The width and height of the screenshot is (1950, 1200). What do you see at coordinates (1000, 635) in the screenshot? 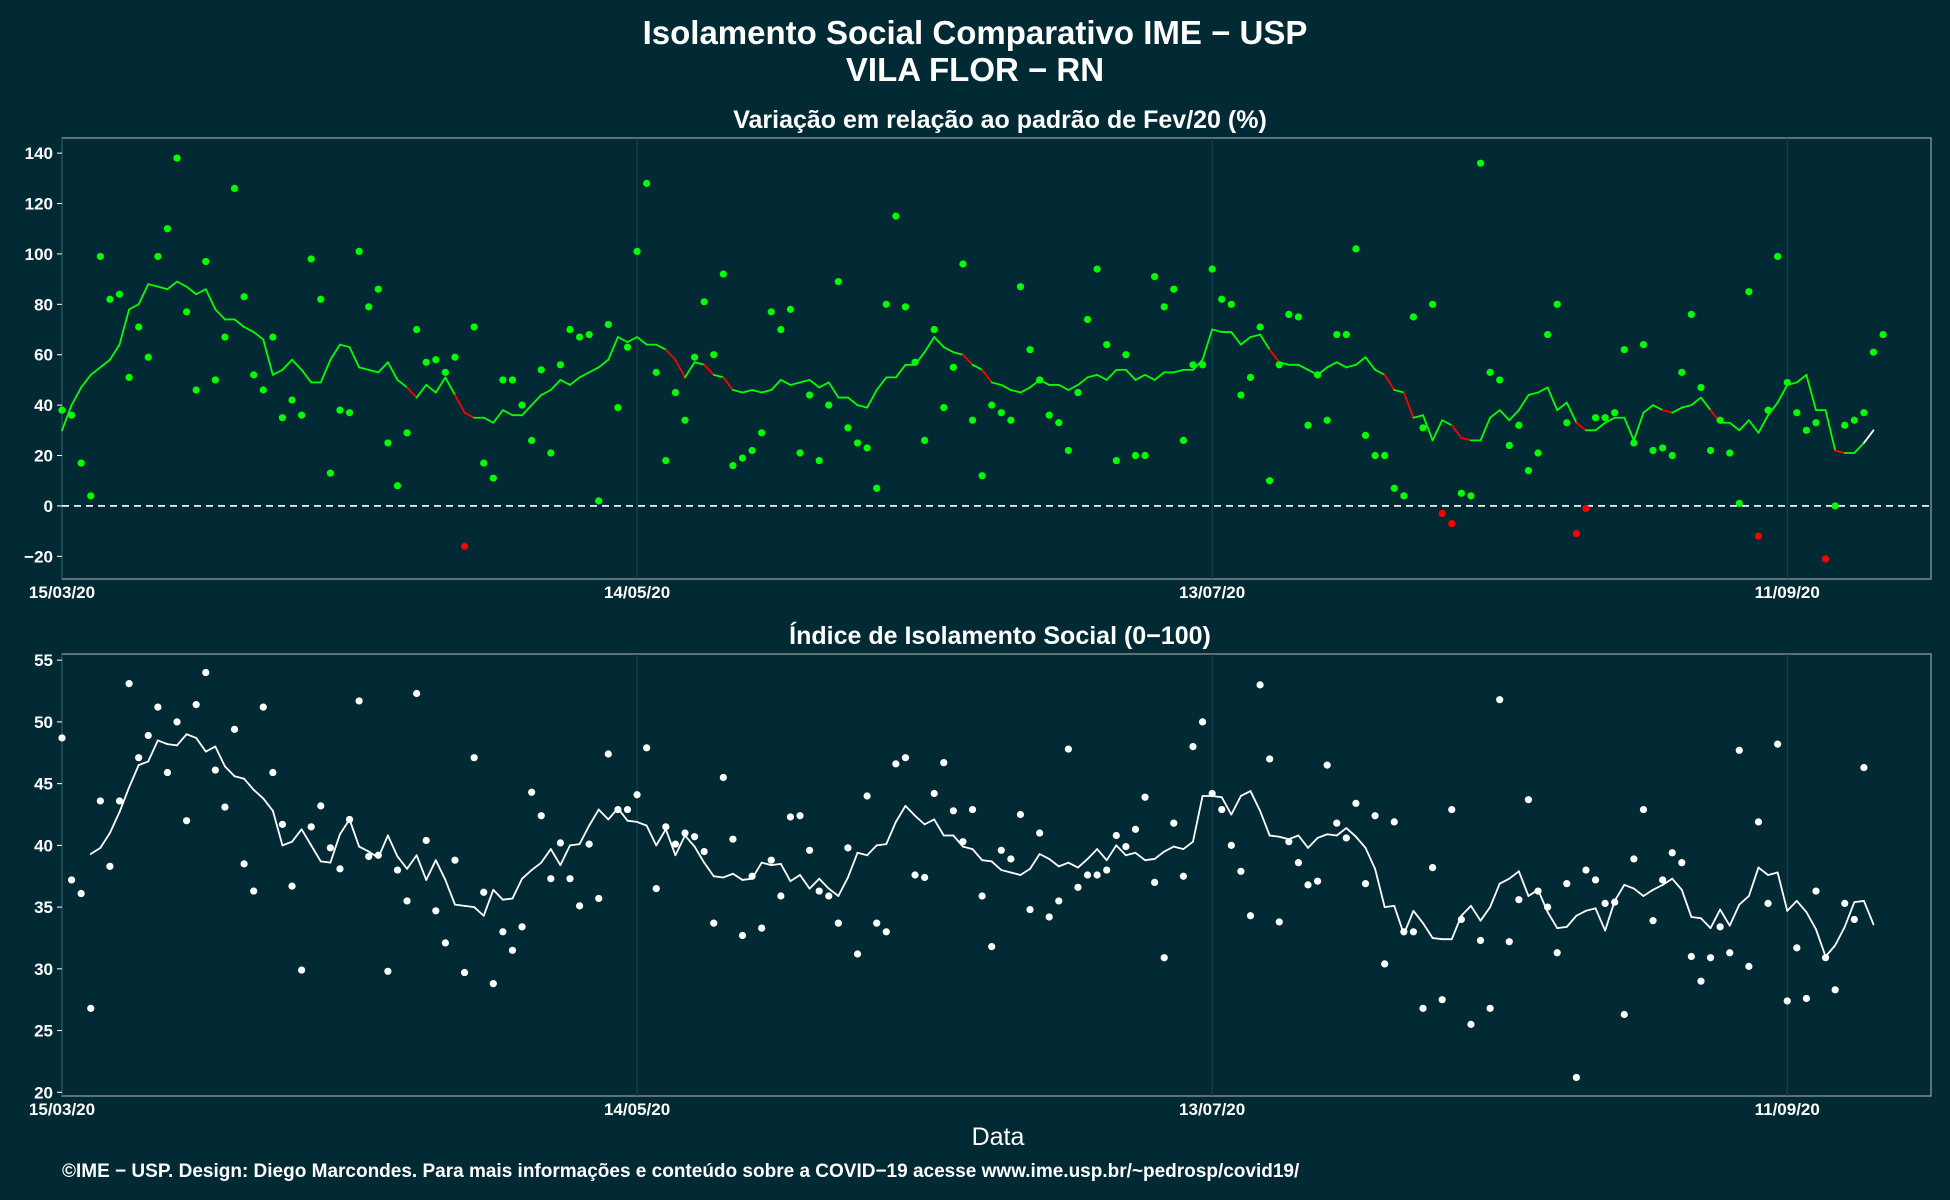
I see `panel2-title: Índice de Isolamento Social (0−100)` at bounding box center [1000, 635].